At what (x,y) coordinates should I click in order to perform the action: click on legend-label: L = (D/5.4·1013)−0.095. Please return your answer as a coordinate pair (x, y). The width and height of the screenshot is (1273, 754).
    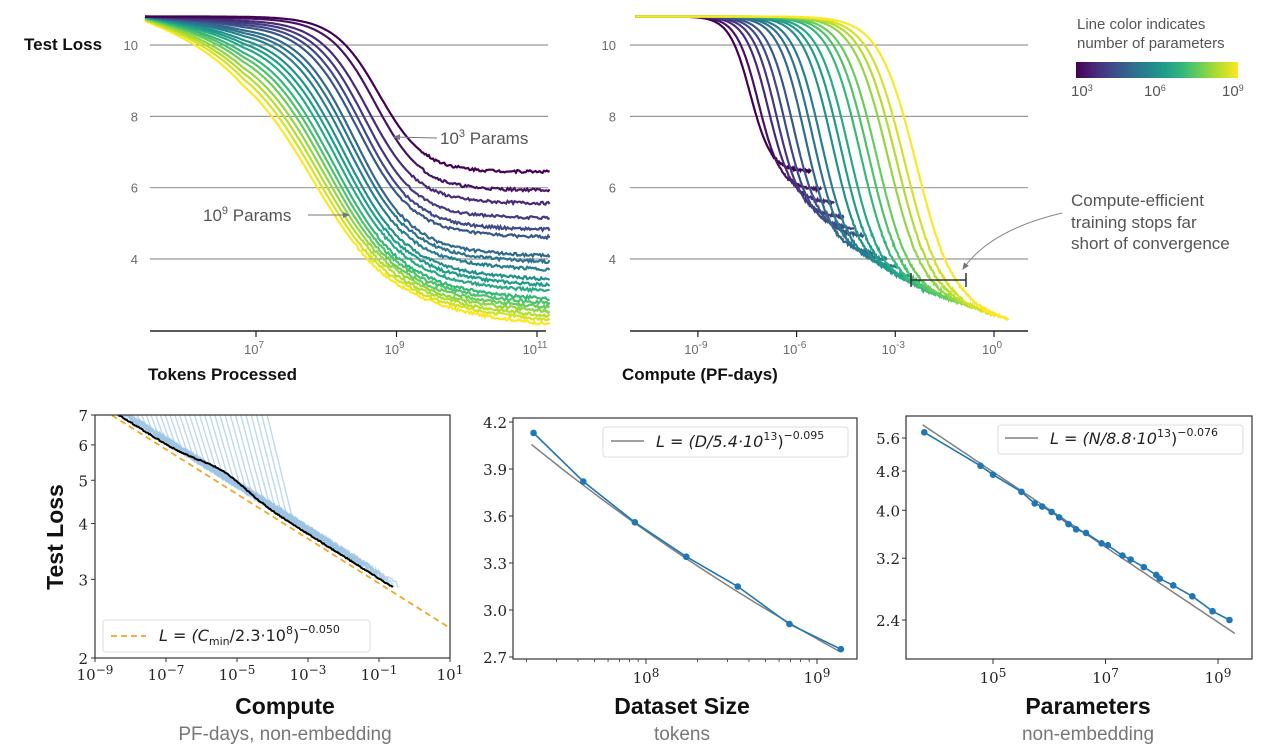
    Looking at the image, I should click on (740, 440).